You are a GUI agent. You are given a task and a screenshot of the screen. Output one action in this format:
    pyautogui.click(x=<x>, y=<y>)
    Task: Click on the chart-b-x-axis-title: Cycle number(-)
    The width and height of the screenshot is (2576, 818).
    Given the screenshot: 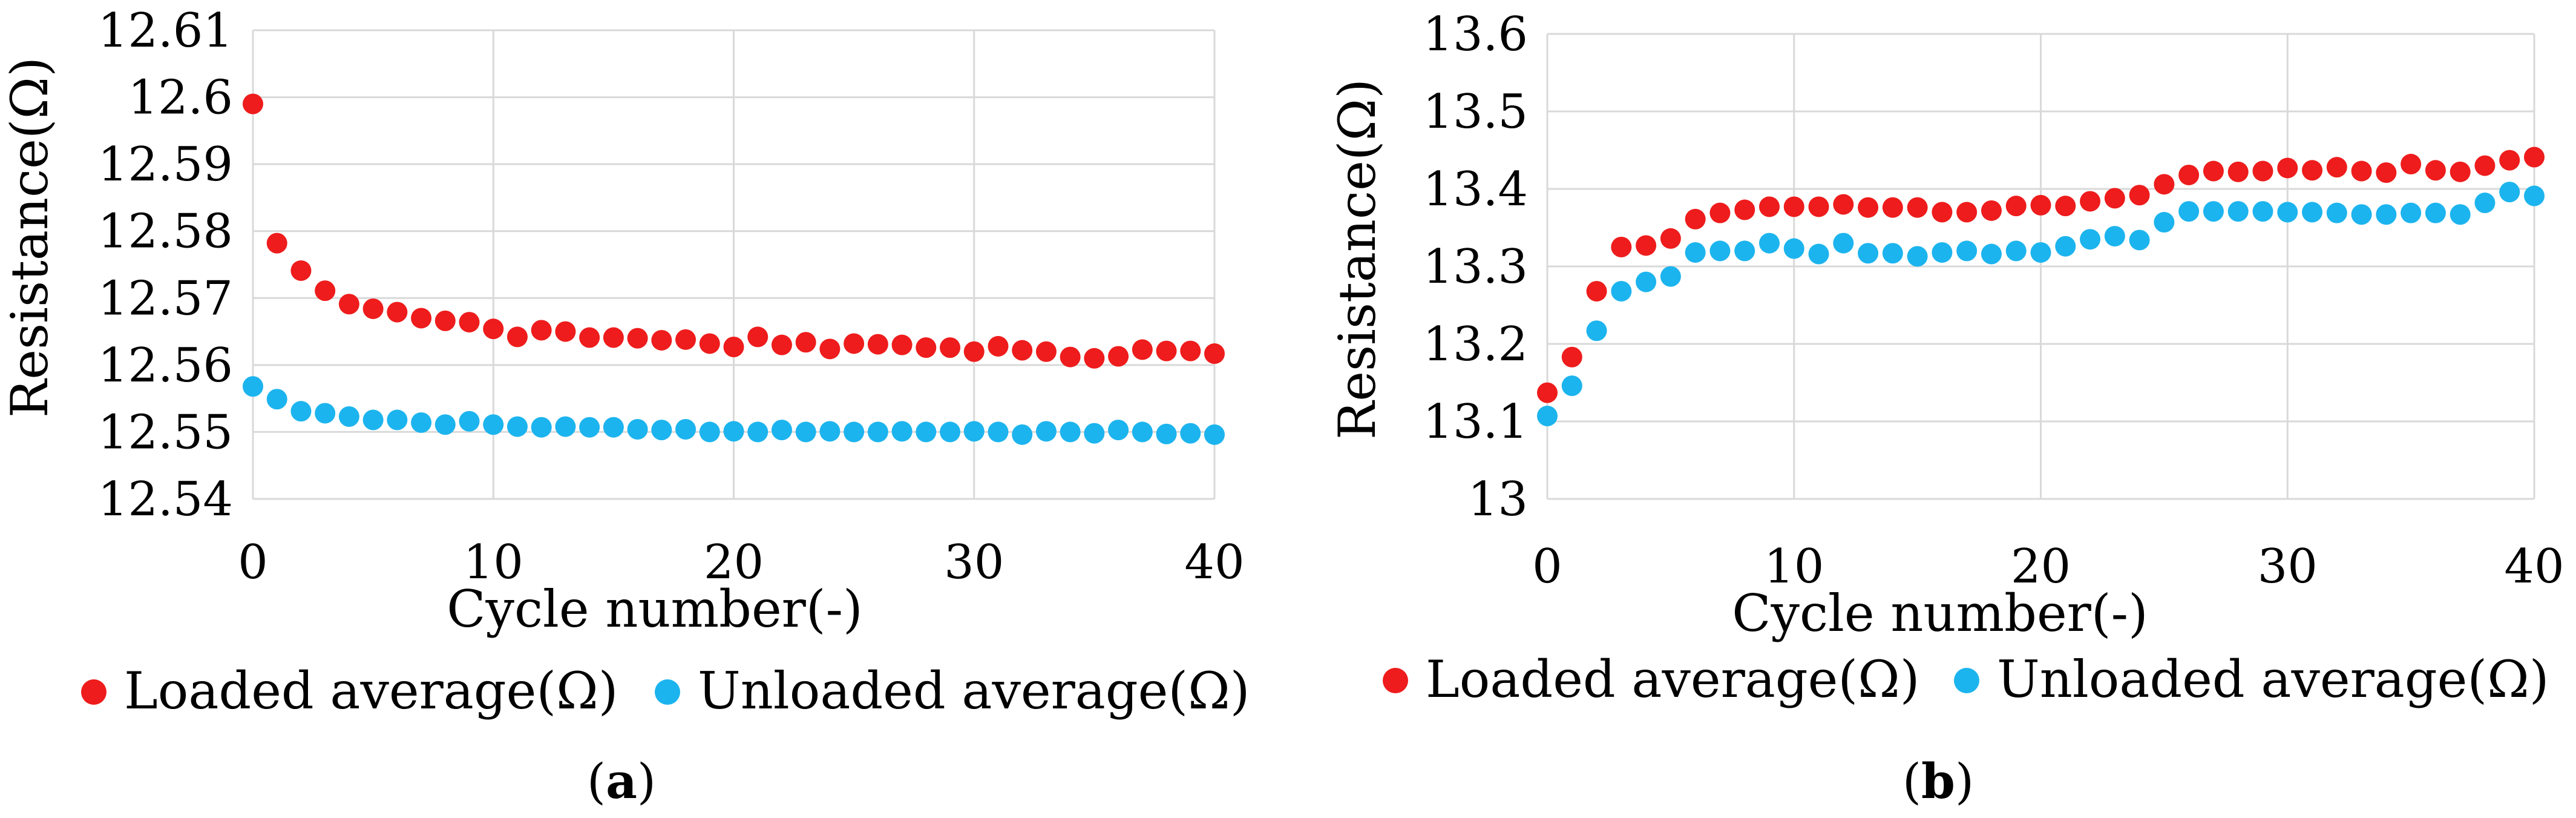 What is the action you would take?
    pyautogui.click(x=1940, y=613)
    